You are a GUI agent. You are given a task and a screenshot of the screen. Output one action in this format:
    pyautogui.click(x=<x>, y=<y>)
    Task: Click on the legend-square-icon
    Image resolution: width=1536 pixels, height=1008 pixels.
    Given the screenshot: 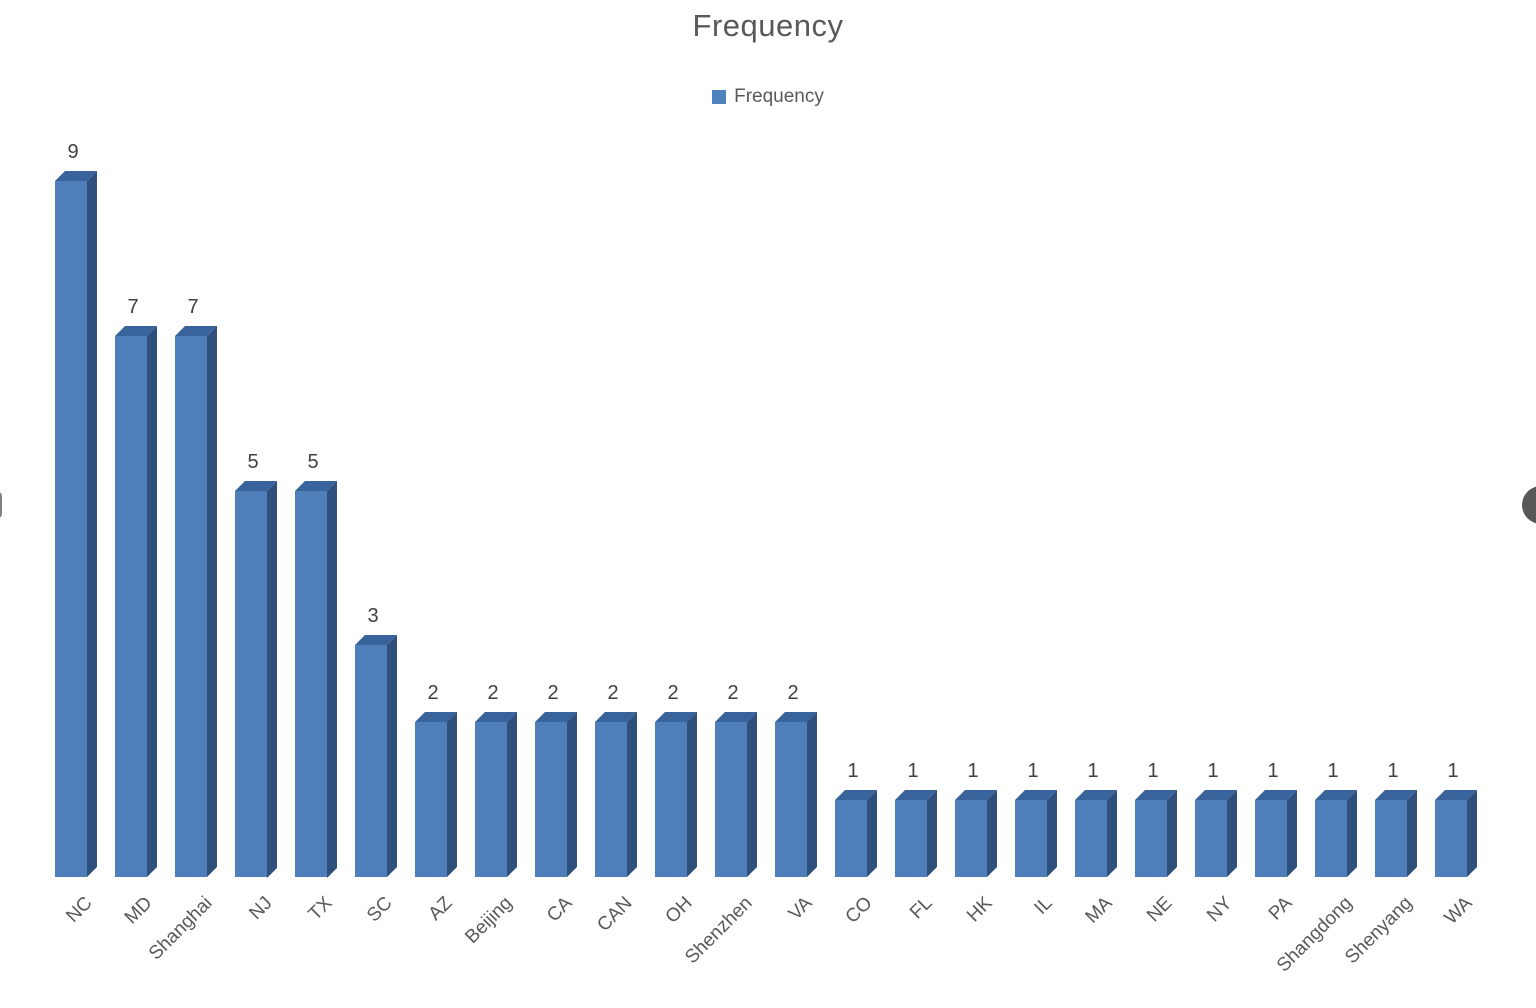 What is the action you would take?
    pyautogui.click(x=719, y=97)
    